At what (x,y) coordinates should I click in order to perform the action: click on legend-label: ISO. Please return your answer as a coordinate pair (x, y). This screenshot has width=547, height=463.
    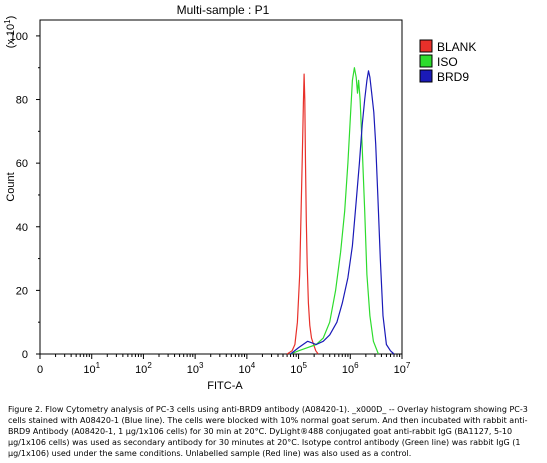
    Looking at the image, I should click on (447, 62).